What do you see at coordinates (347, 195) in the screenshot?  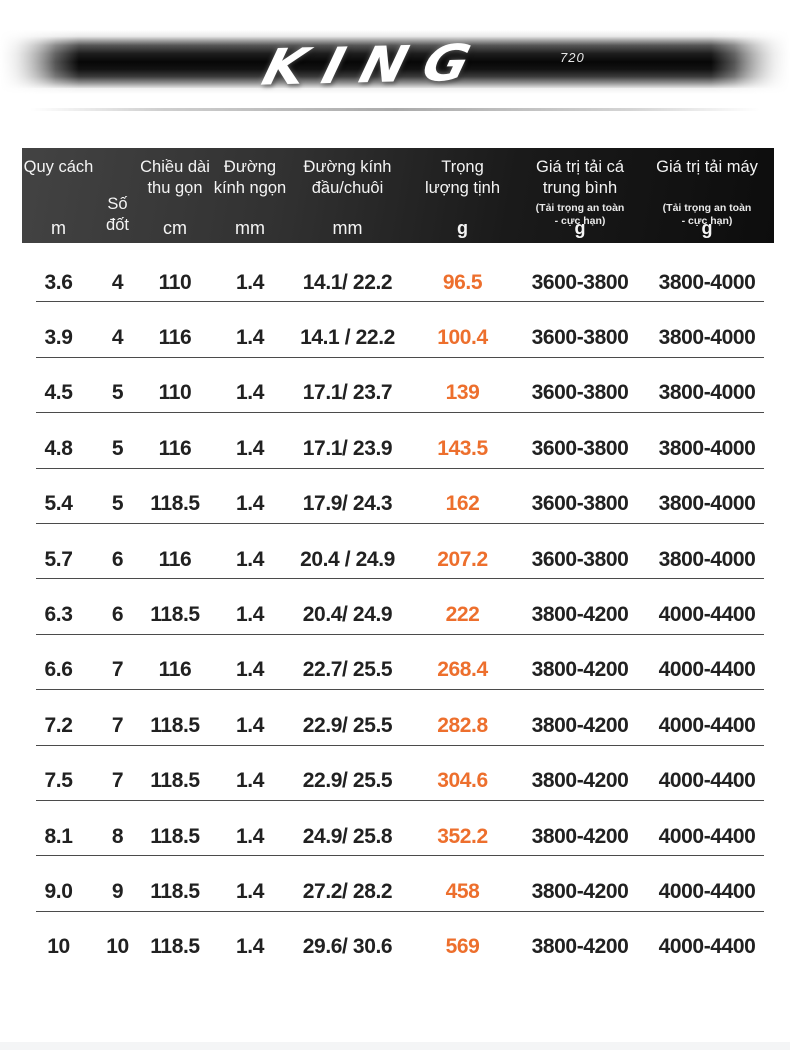 I see `header-cell: Đường kính đầu/chuôi mm` at bounding box center [347, 195].